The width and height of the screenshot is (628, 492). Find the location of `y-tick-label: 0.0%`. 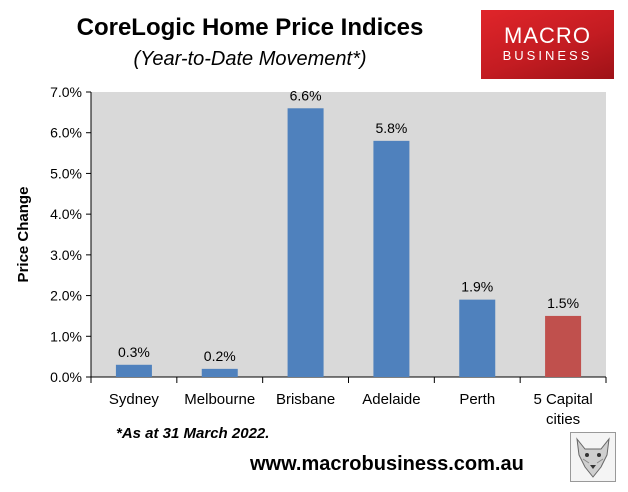

y-tick-label: 0.0% is located at coordinates (66, 377).